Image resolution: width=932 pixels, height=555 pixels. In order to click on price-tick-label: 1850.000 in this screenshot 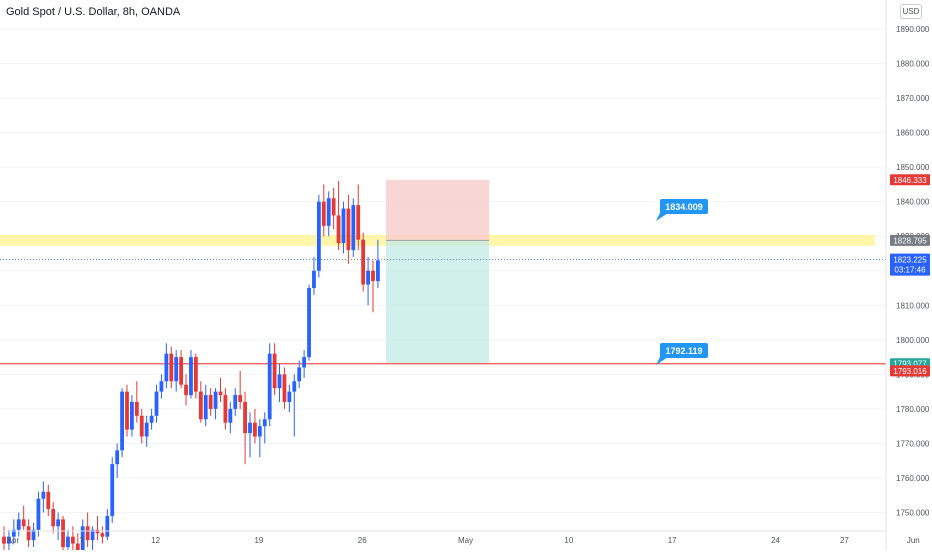, I will do `click(913, 167)`.